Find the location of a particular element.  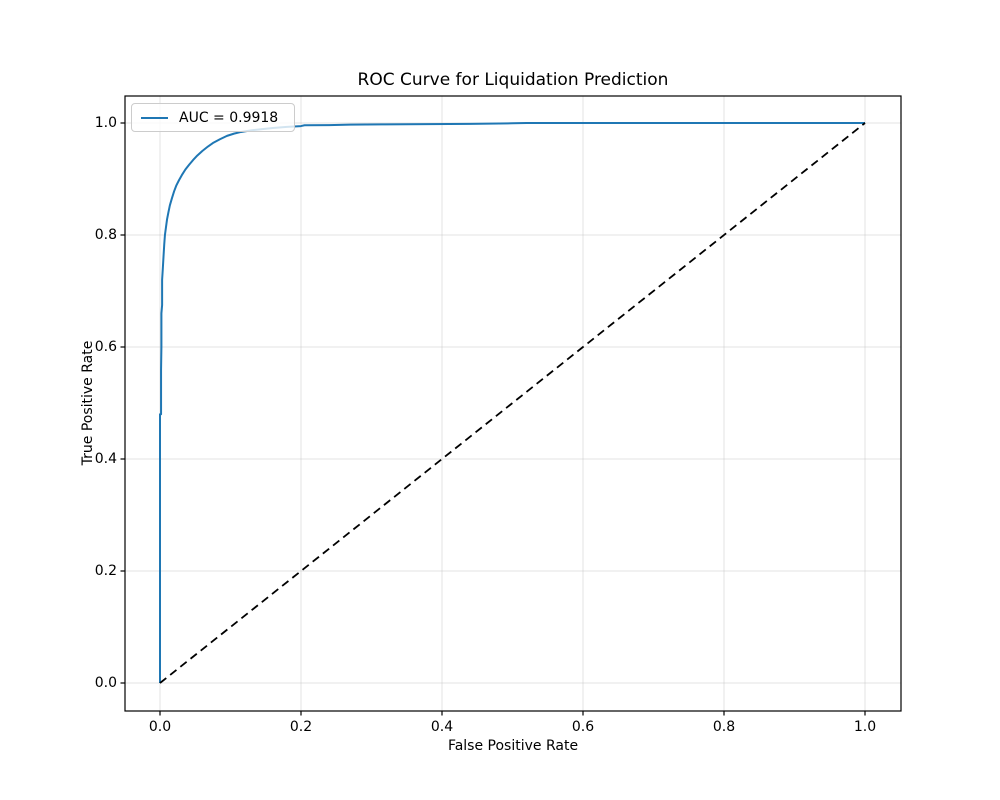

legend-line-swatch is located at coordinates (154, 117).